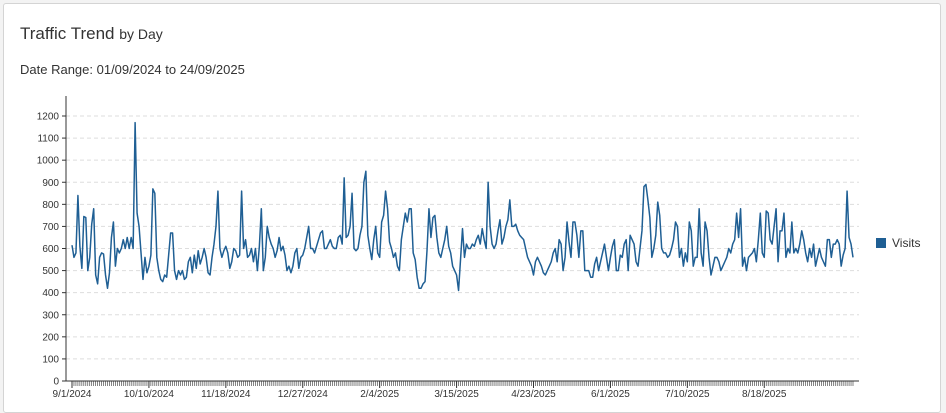 The image size is (946, 413). Describe the element at coordinates (50, 205) in the screenshot. I see `y-tick-label: 800` at that location.